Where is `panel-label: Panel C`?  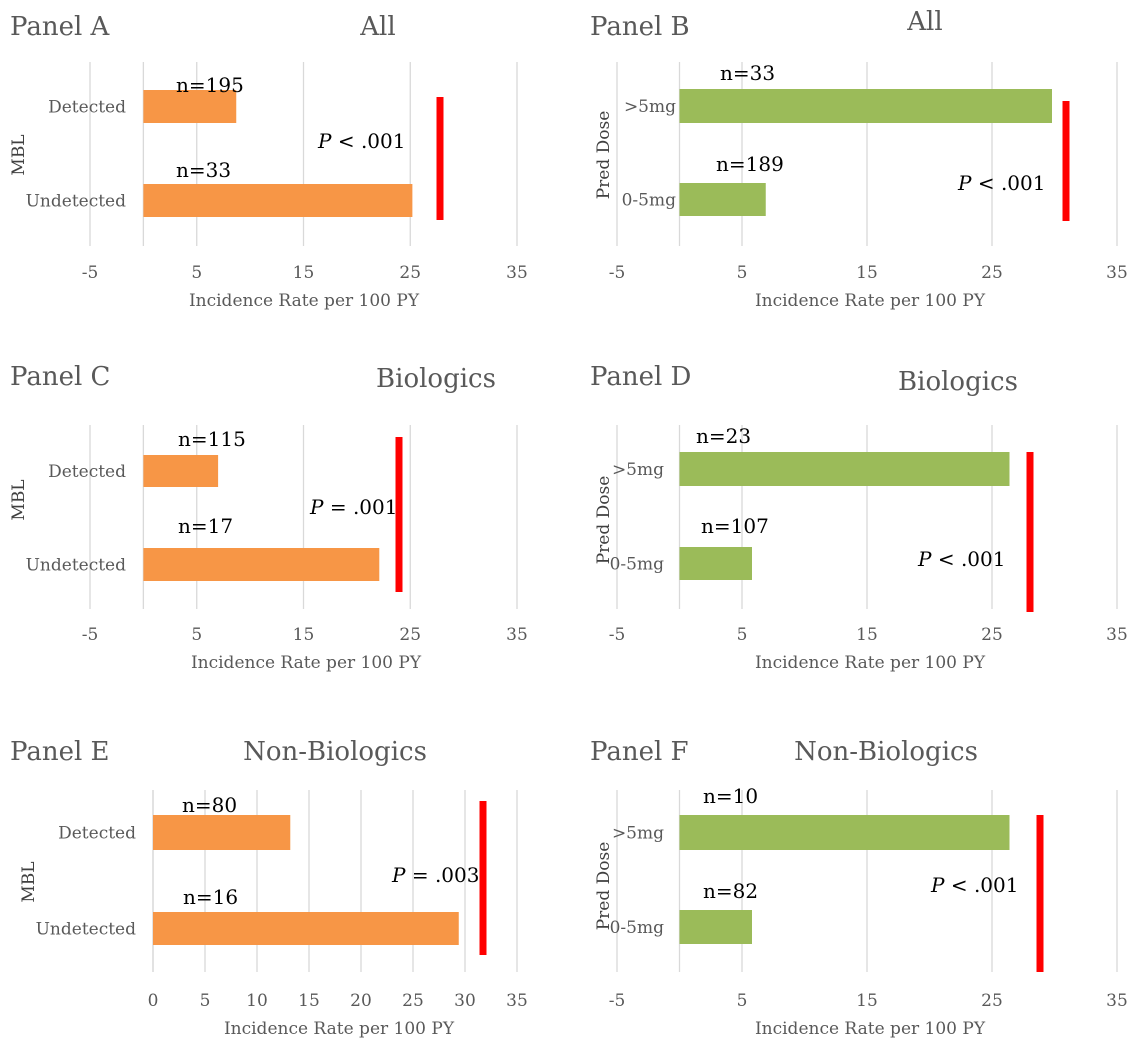
panel-label: Panel C is located at coordinates (60, 377).